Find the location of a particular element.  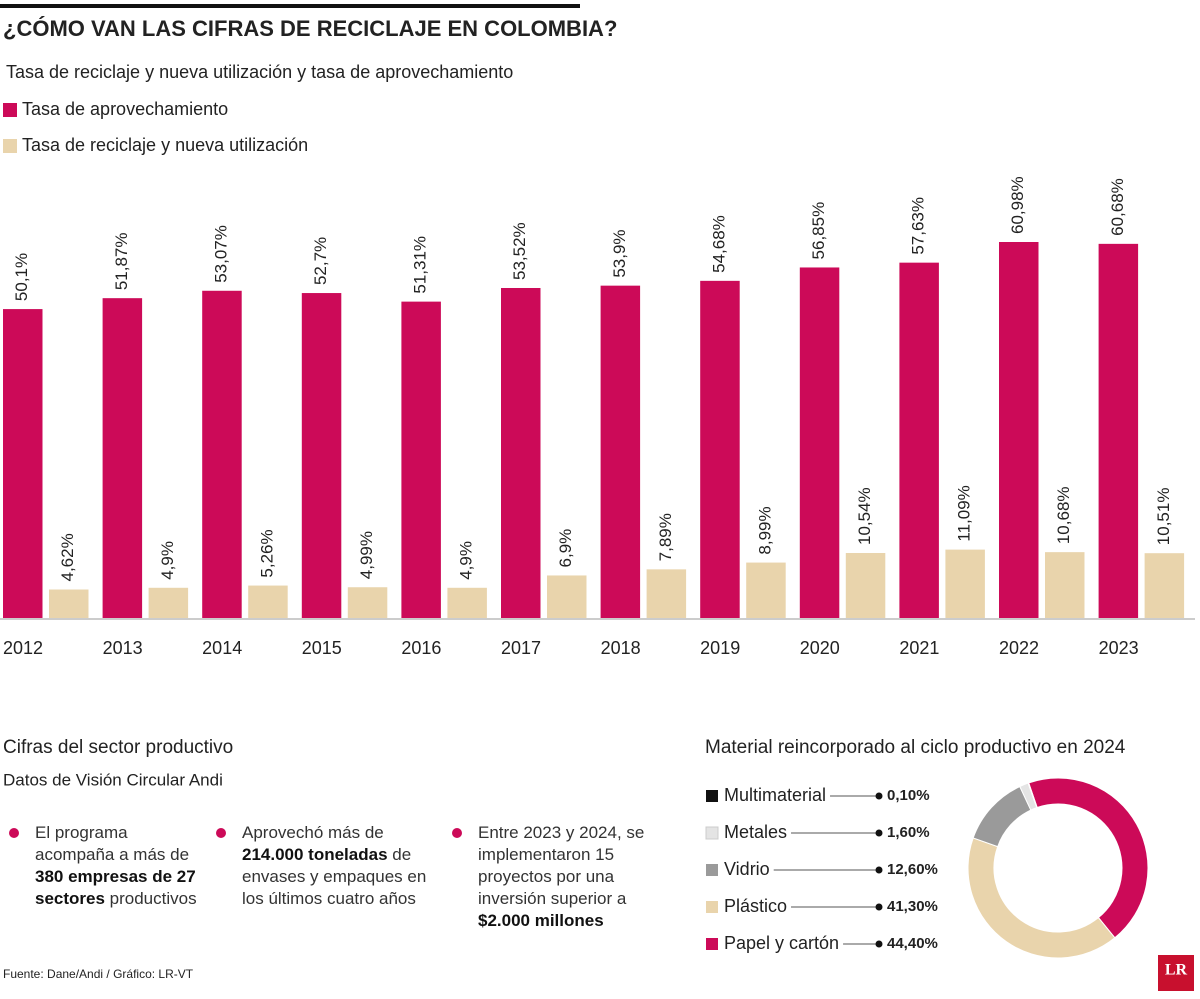

legend-label: Papel y cartón is located at coordinates (781, 943).